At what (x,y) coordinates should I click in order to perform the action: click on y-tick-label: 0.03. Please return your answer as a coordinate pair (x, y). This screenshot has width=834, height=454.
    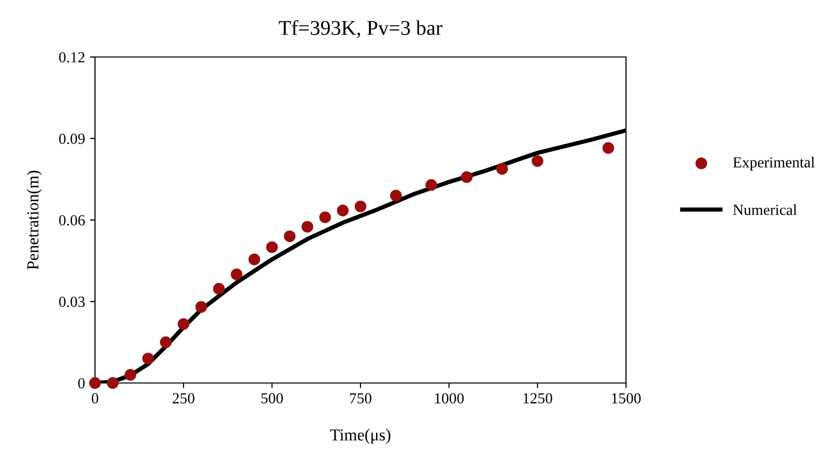
    Looking at the image, I should click on (72, 302).